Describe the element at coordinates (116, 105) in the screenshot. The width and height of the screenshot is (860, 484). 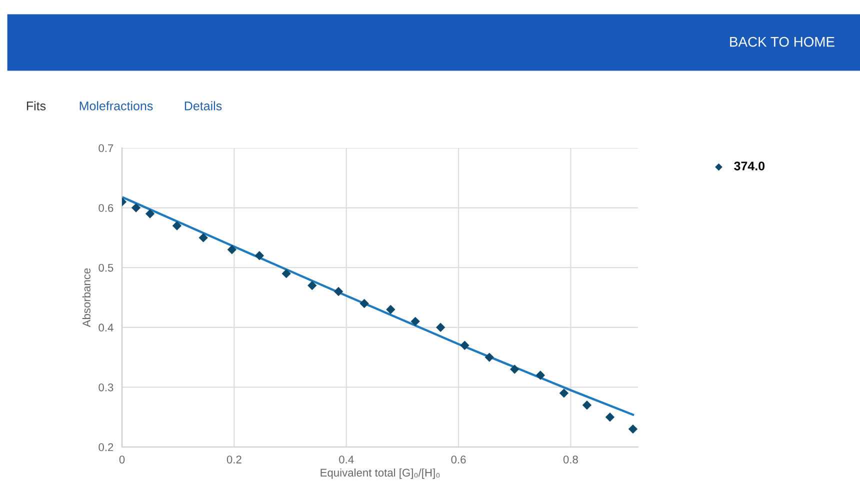
I see `text: Molefractions` at that location.